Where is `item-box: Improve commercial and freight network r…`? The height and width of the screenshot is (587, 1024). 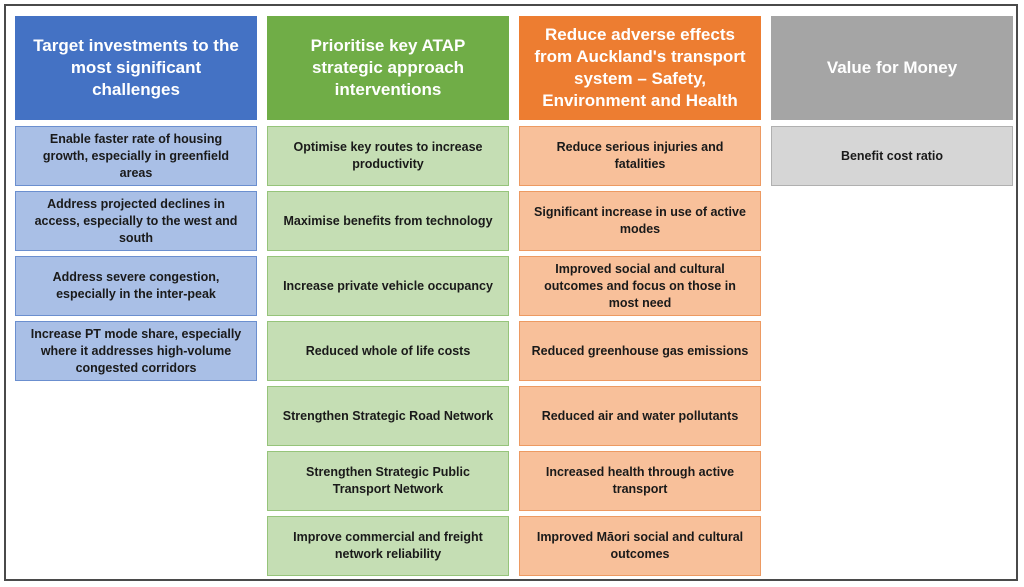
item-box: Improve commercial and freight network r… is located at coordinates (388, 546).